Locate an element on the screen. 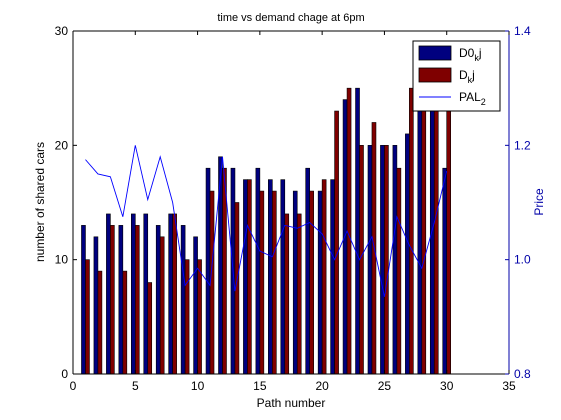  chart-title: time vs demand chage at 6pm is located at coordinates (290, 18).